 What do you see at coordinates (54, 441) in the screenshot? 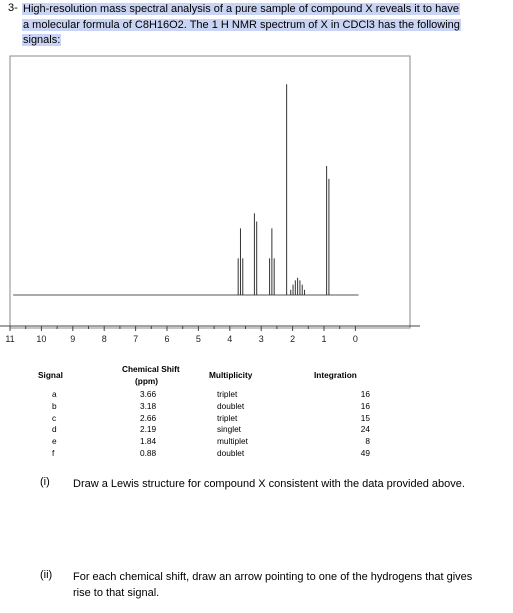
I see `cell-signal: e` at bounding box center [54, 441].